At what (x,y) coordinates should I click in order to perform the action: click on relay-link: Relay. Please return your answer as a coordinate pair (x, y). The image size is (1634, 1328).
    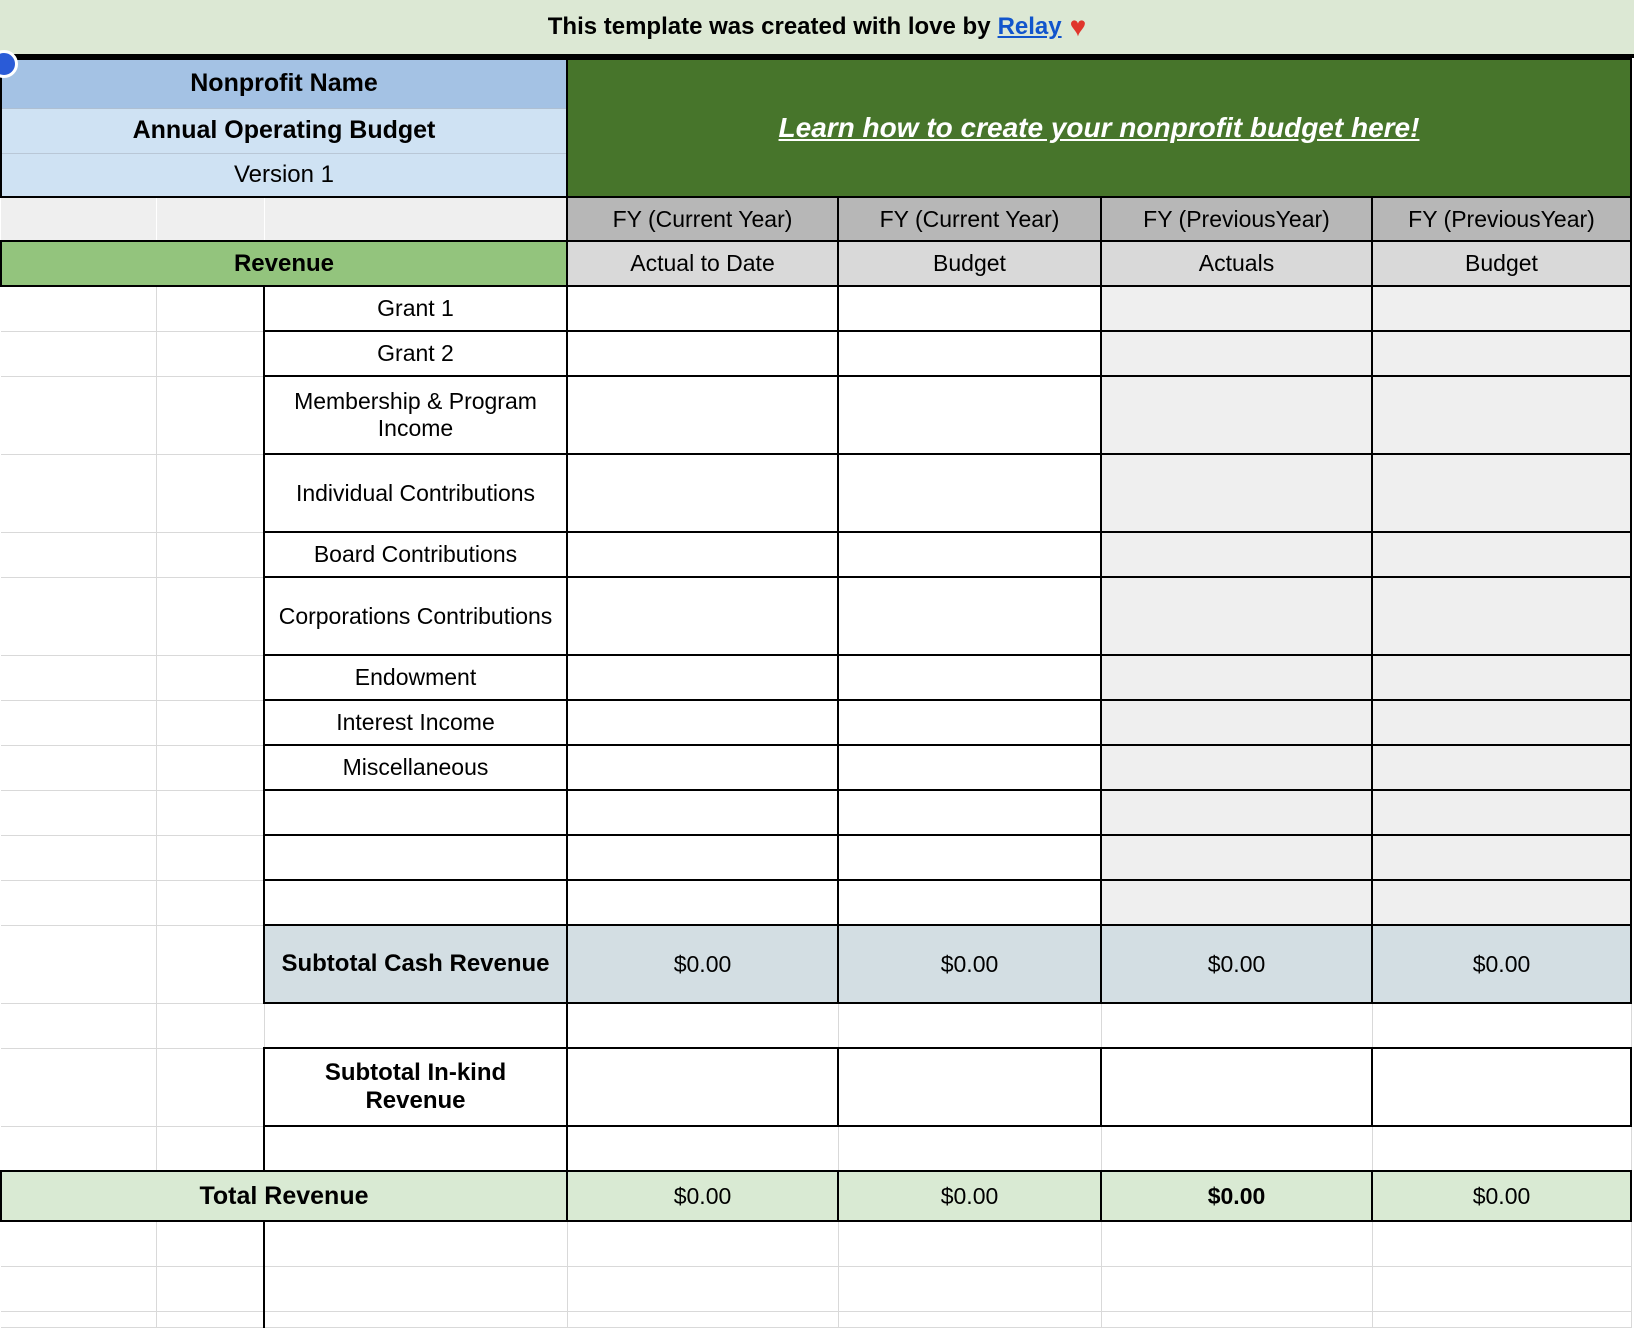
    Looking at the image, I should click on (1029, 26).